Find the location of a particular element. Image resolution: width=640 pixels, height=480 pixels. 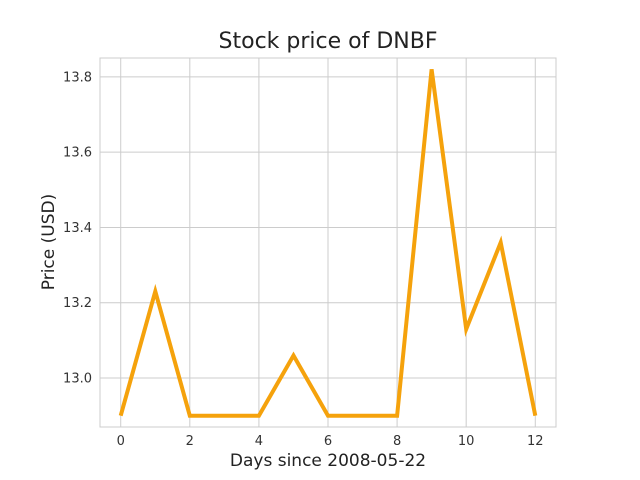

y-tick-label: 13.2 is located at coordinates (77, 303).